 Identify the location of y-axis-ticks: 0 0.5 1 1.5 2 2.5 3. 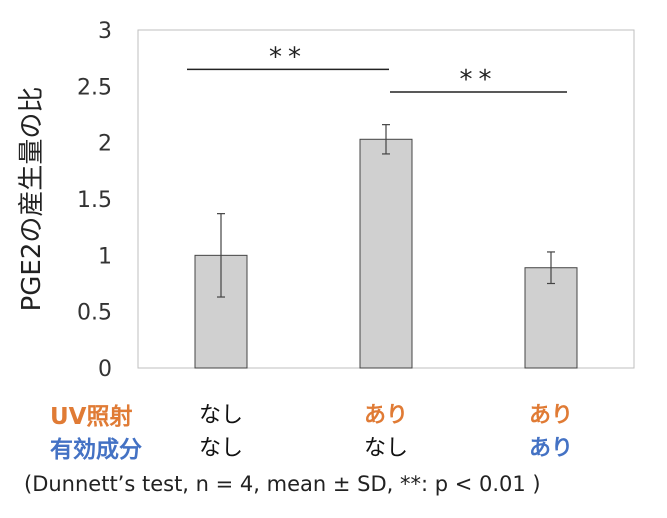
(94, 200).